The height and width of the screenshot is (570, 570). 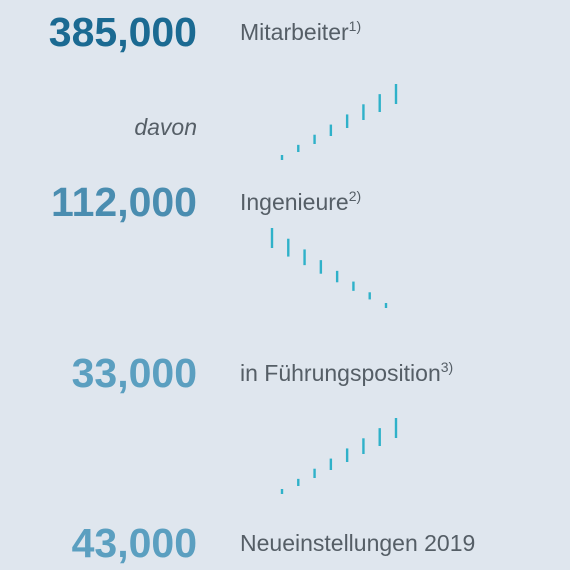 What do you see at coordinates (447, 367) in the screenshot?
I see `footnote: 3)` at bounding box center [447, 367].